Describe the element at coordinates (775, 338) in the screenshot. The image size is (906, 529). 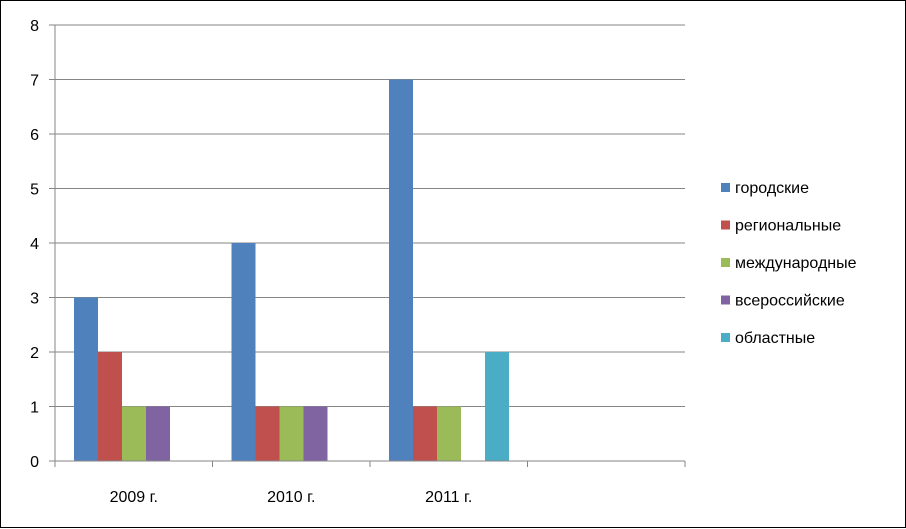
I see `legend-label: областные` at that location.